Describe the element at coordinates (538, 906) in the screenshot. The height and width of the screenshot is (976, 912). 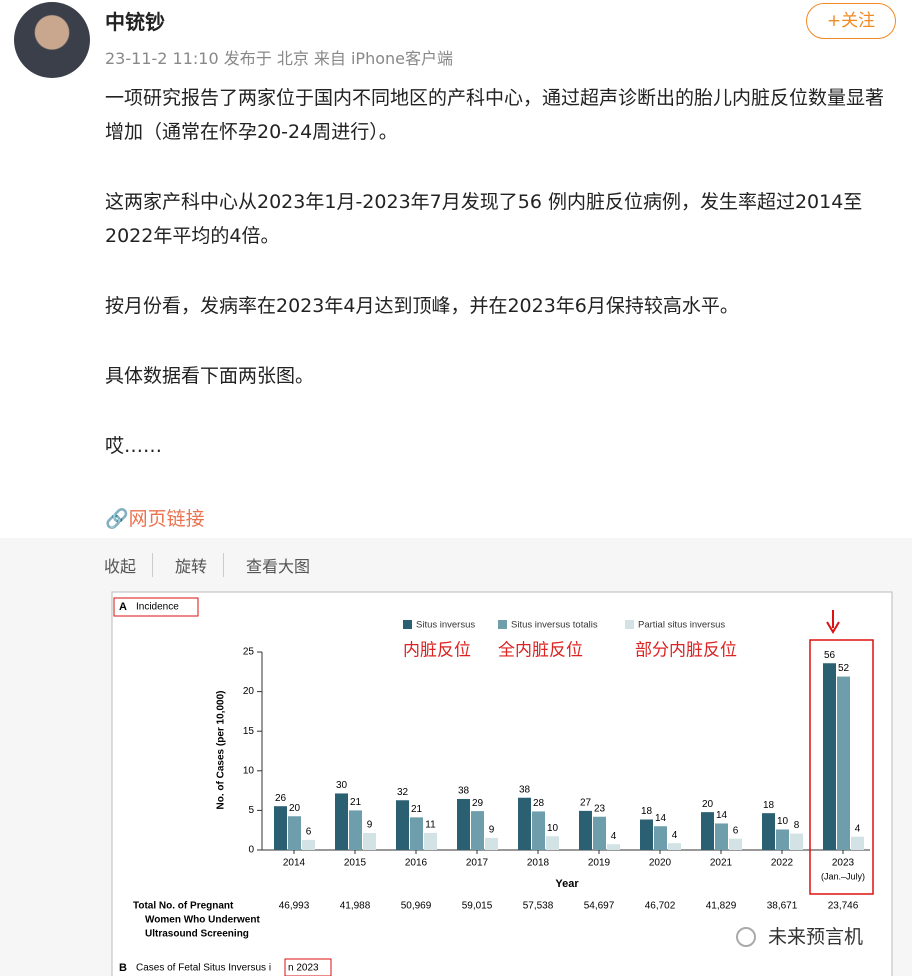
I see `total-count: 57,538` at that location.